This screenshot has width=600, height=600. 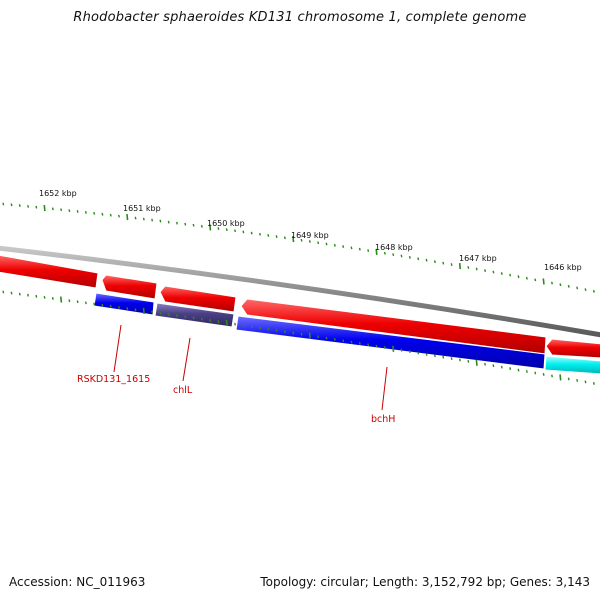 What do you see at coordinates (113, 379) in the screenshot?
I see `gene-label-rskd131-1615: RSKD131_1615` at bounding box center [113, 379].